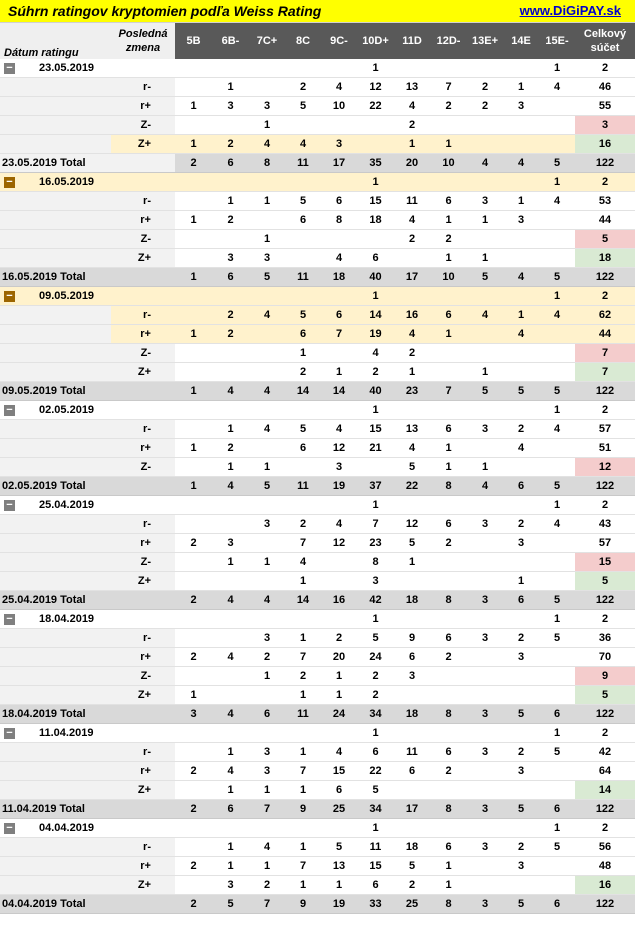 This screenshot has height=929, width=635. I want to click on total-cell: 5, so click(521, 391).